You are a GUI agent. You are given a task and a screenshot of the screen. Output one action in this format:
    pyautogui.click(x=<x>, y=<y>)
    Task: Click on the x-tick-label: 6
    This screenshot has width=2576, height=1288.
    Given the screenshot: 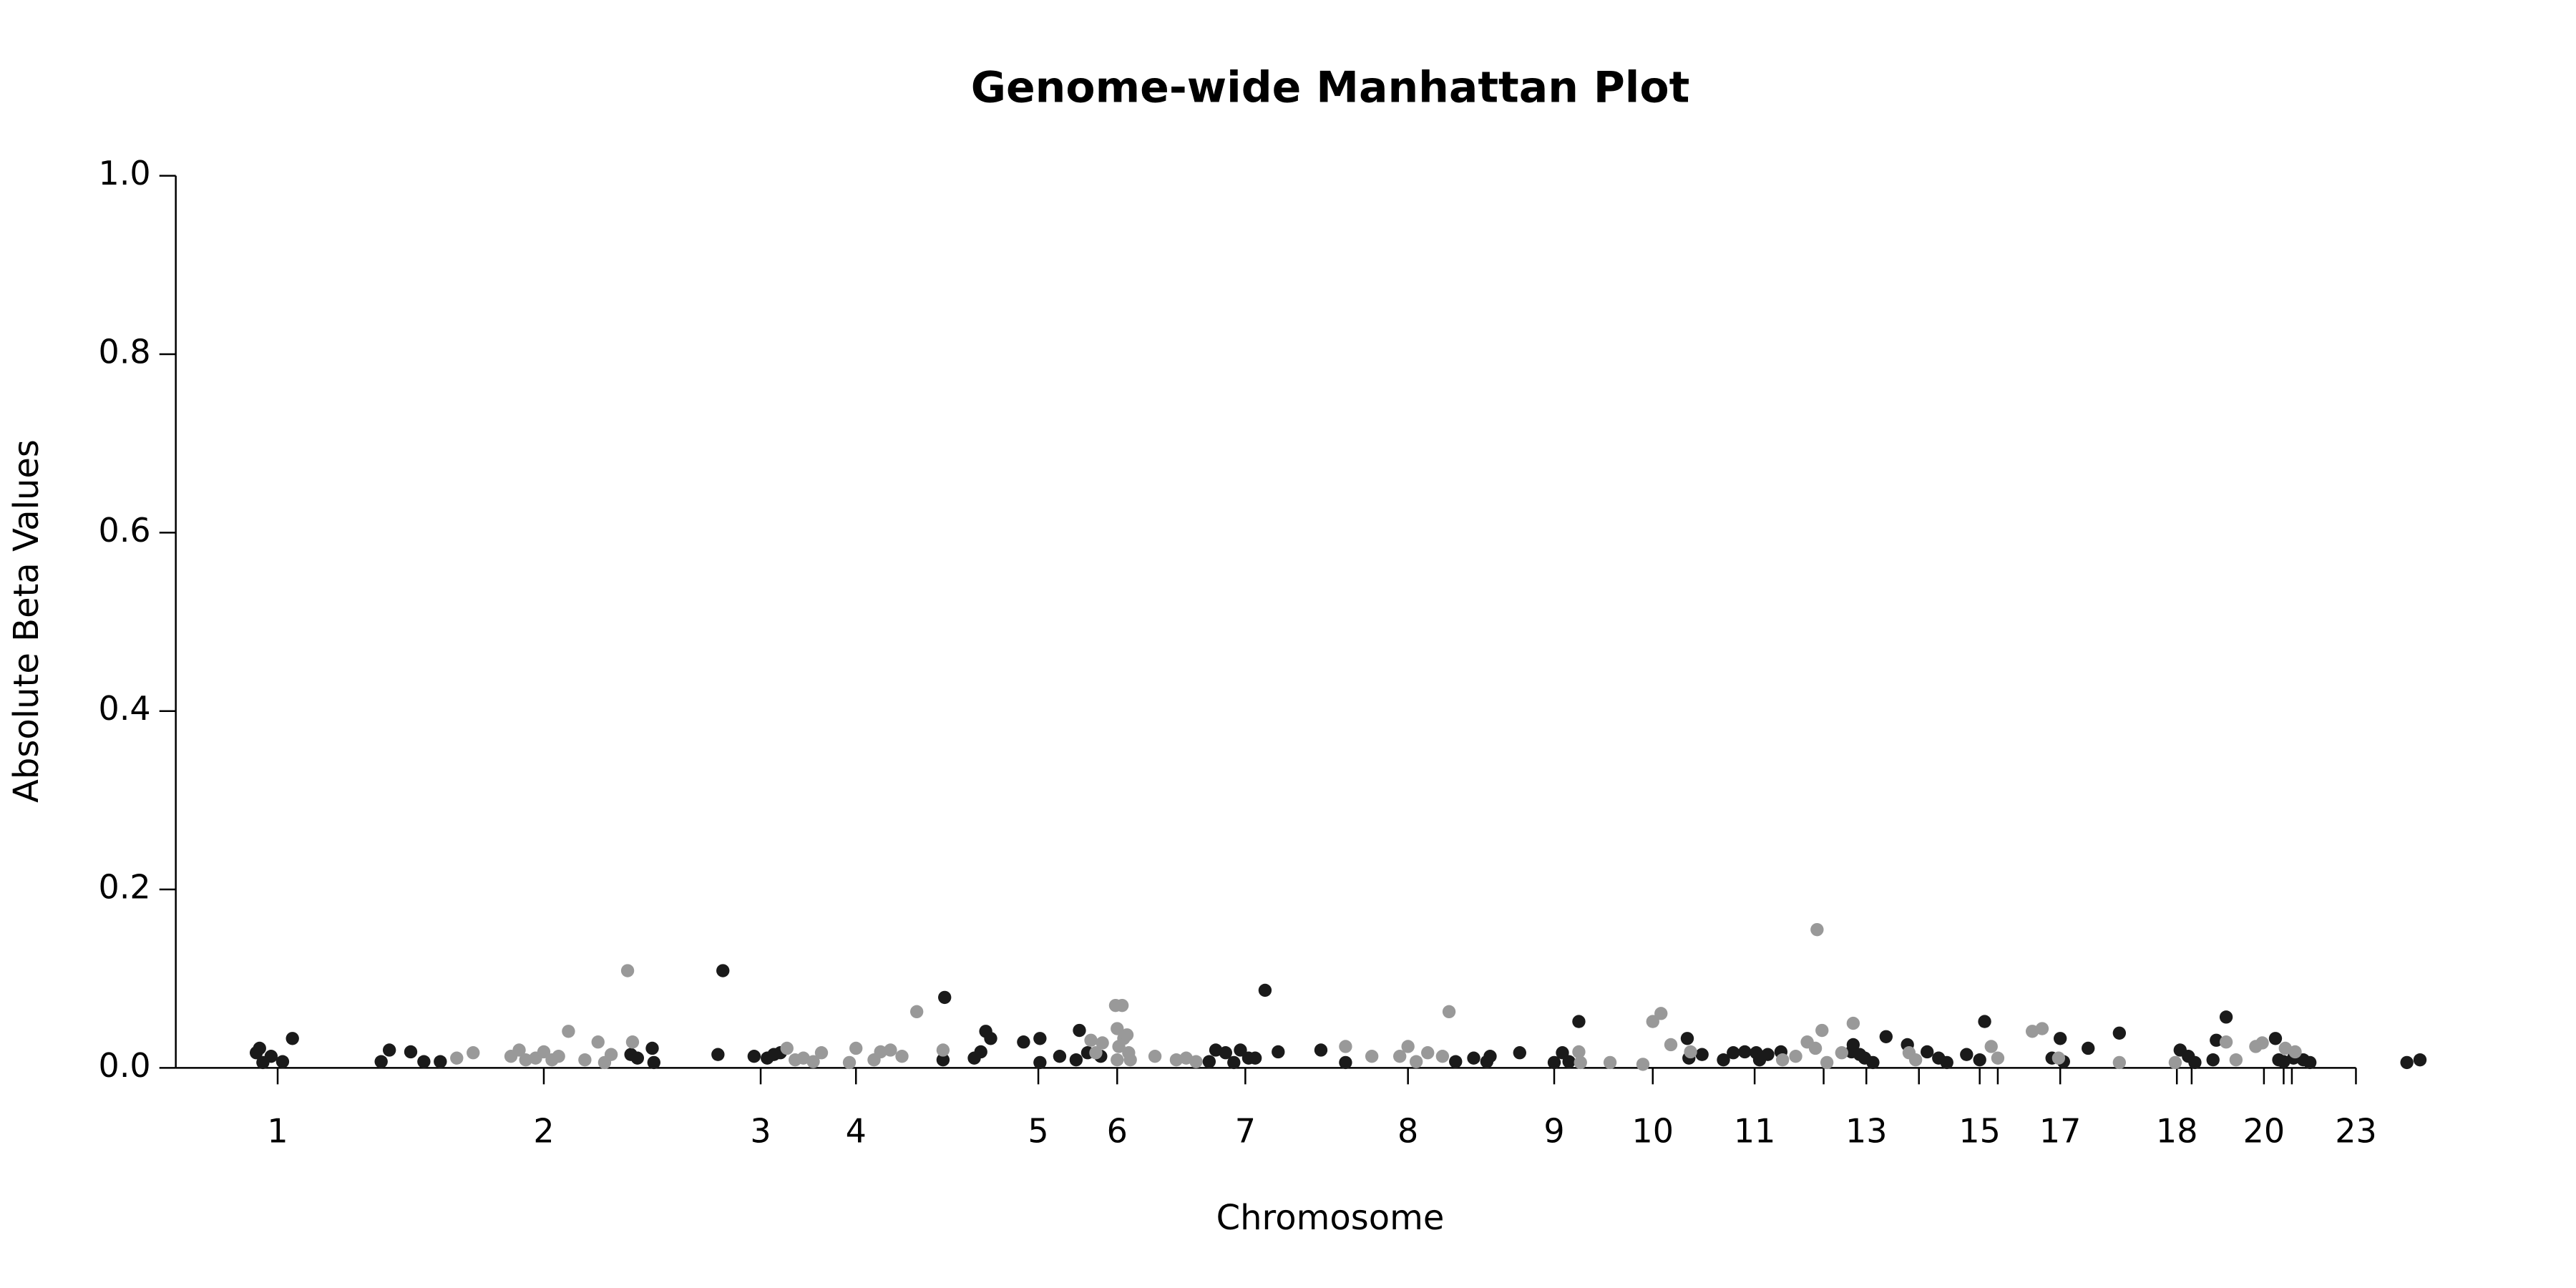 What is the action you would take?
    pyautogui.click(x=1117, y=1131)
    